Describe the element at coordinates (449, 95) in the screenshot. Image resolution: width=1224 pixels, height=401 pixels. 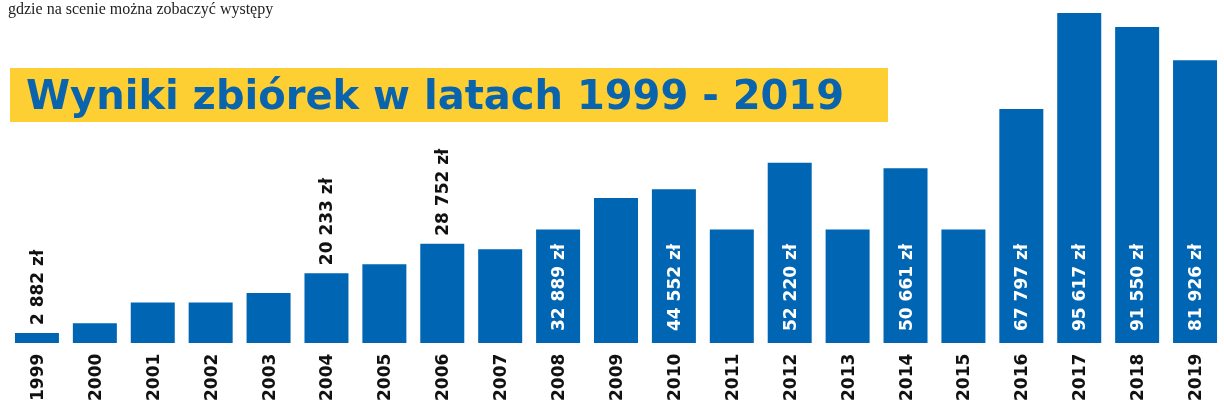
I see `text: Wyniki zbiórek w latach 1999 - 2019` at that location.